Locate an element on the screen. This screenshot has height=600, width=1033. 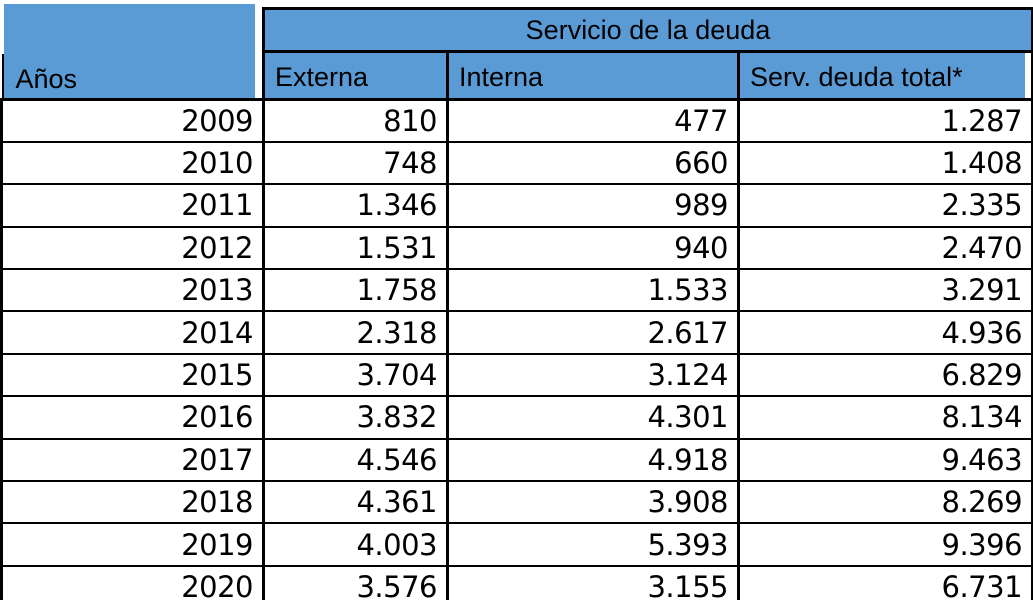
cell-externa: 4.546 is located at coordinates (355, 460).